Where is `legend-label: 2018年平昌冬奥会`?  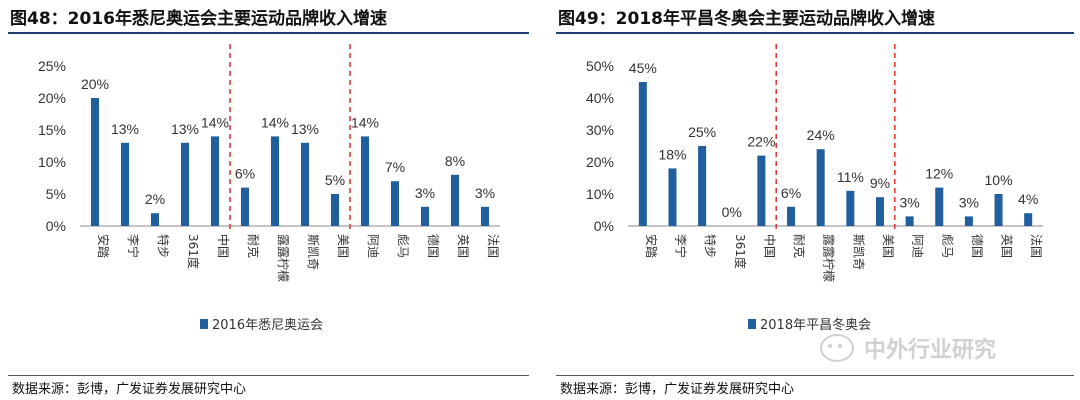 legend-label: 2018年平昌冬奥会 is located at coordinates (815, 325).